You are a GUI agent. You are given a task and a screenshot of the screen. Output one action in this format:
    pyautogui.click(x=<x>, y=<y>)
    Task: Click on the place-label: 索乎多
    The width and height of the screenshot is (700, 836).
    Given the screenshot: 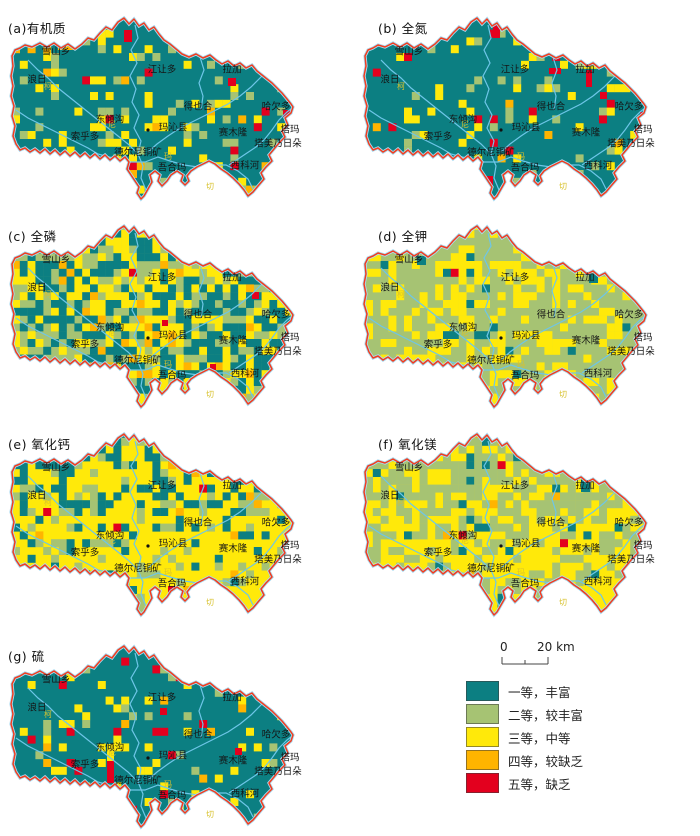 What is the action you would take?
    pyautogui.click(x=85, y=553)
    